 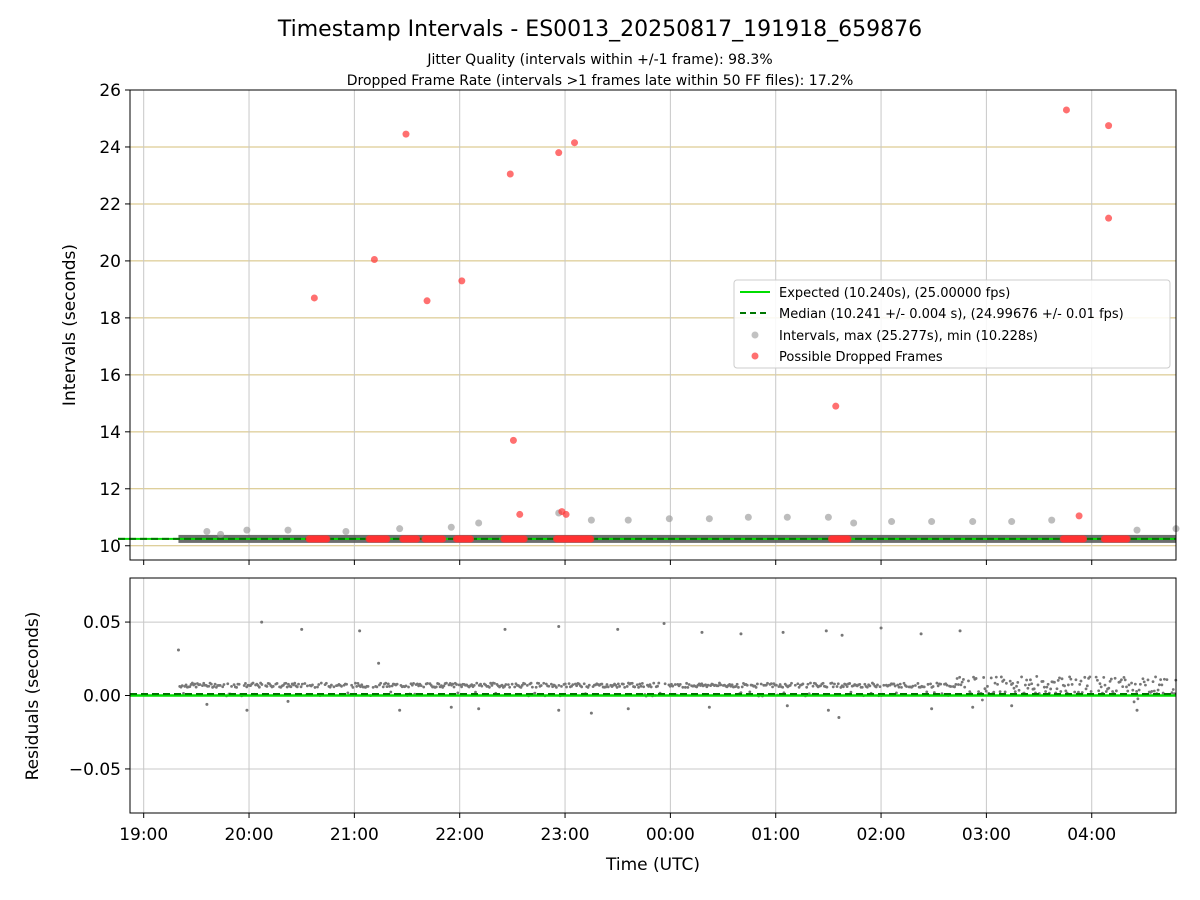 What do you see at coordinates (110, 91) in the screenshot?
I see `top-y-tick-label: 26` at bounding box center [110, 91].